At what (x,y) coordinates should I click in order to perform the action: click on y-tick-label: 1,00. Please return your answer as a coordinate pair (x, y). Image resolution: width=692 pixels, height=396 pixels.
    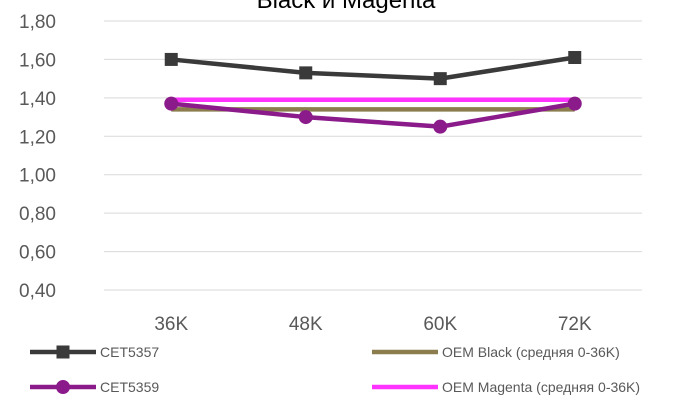
    Looking at the image, I should click on (37, 176).